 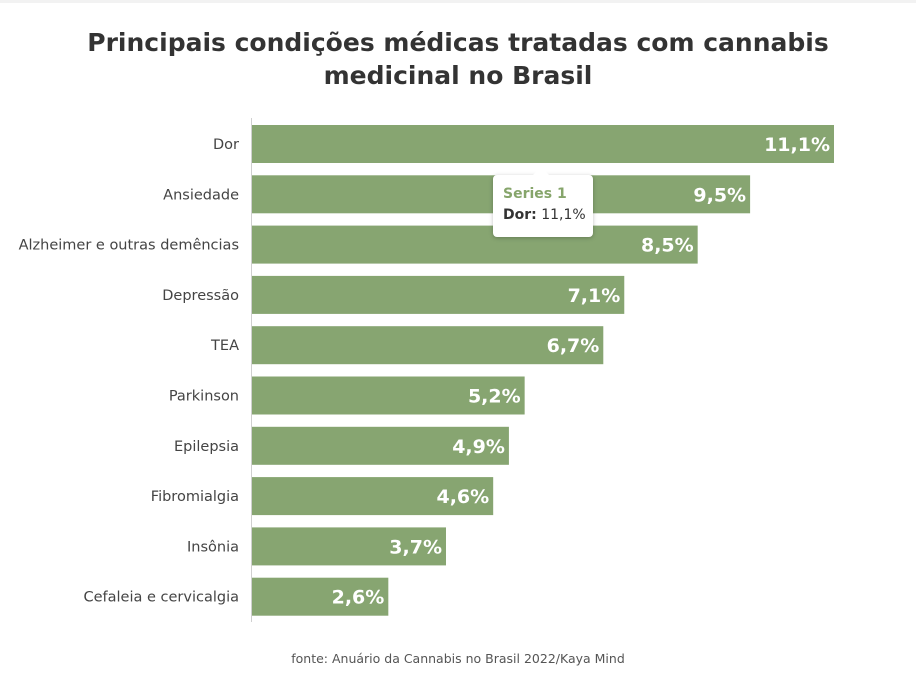 What do you see at coordinates (458, 1) in the screenshot?
I see `top-border` at bounding box center [458, 1].